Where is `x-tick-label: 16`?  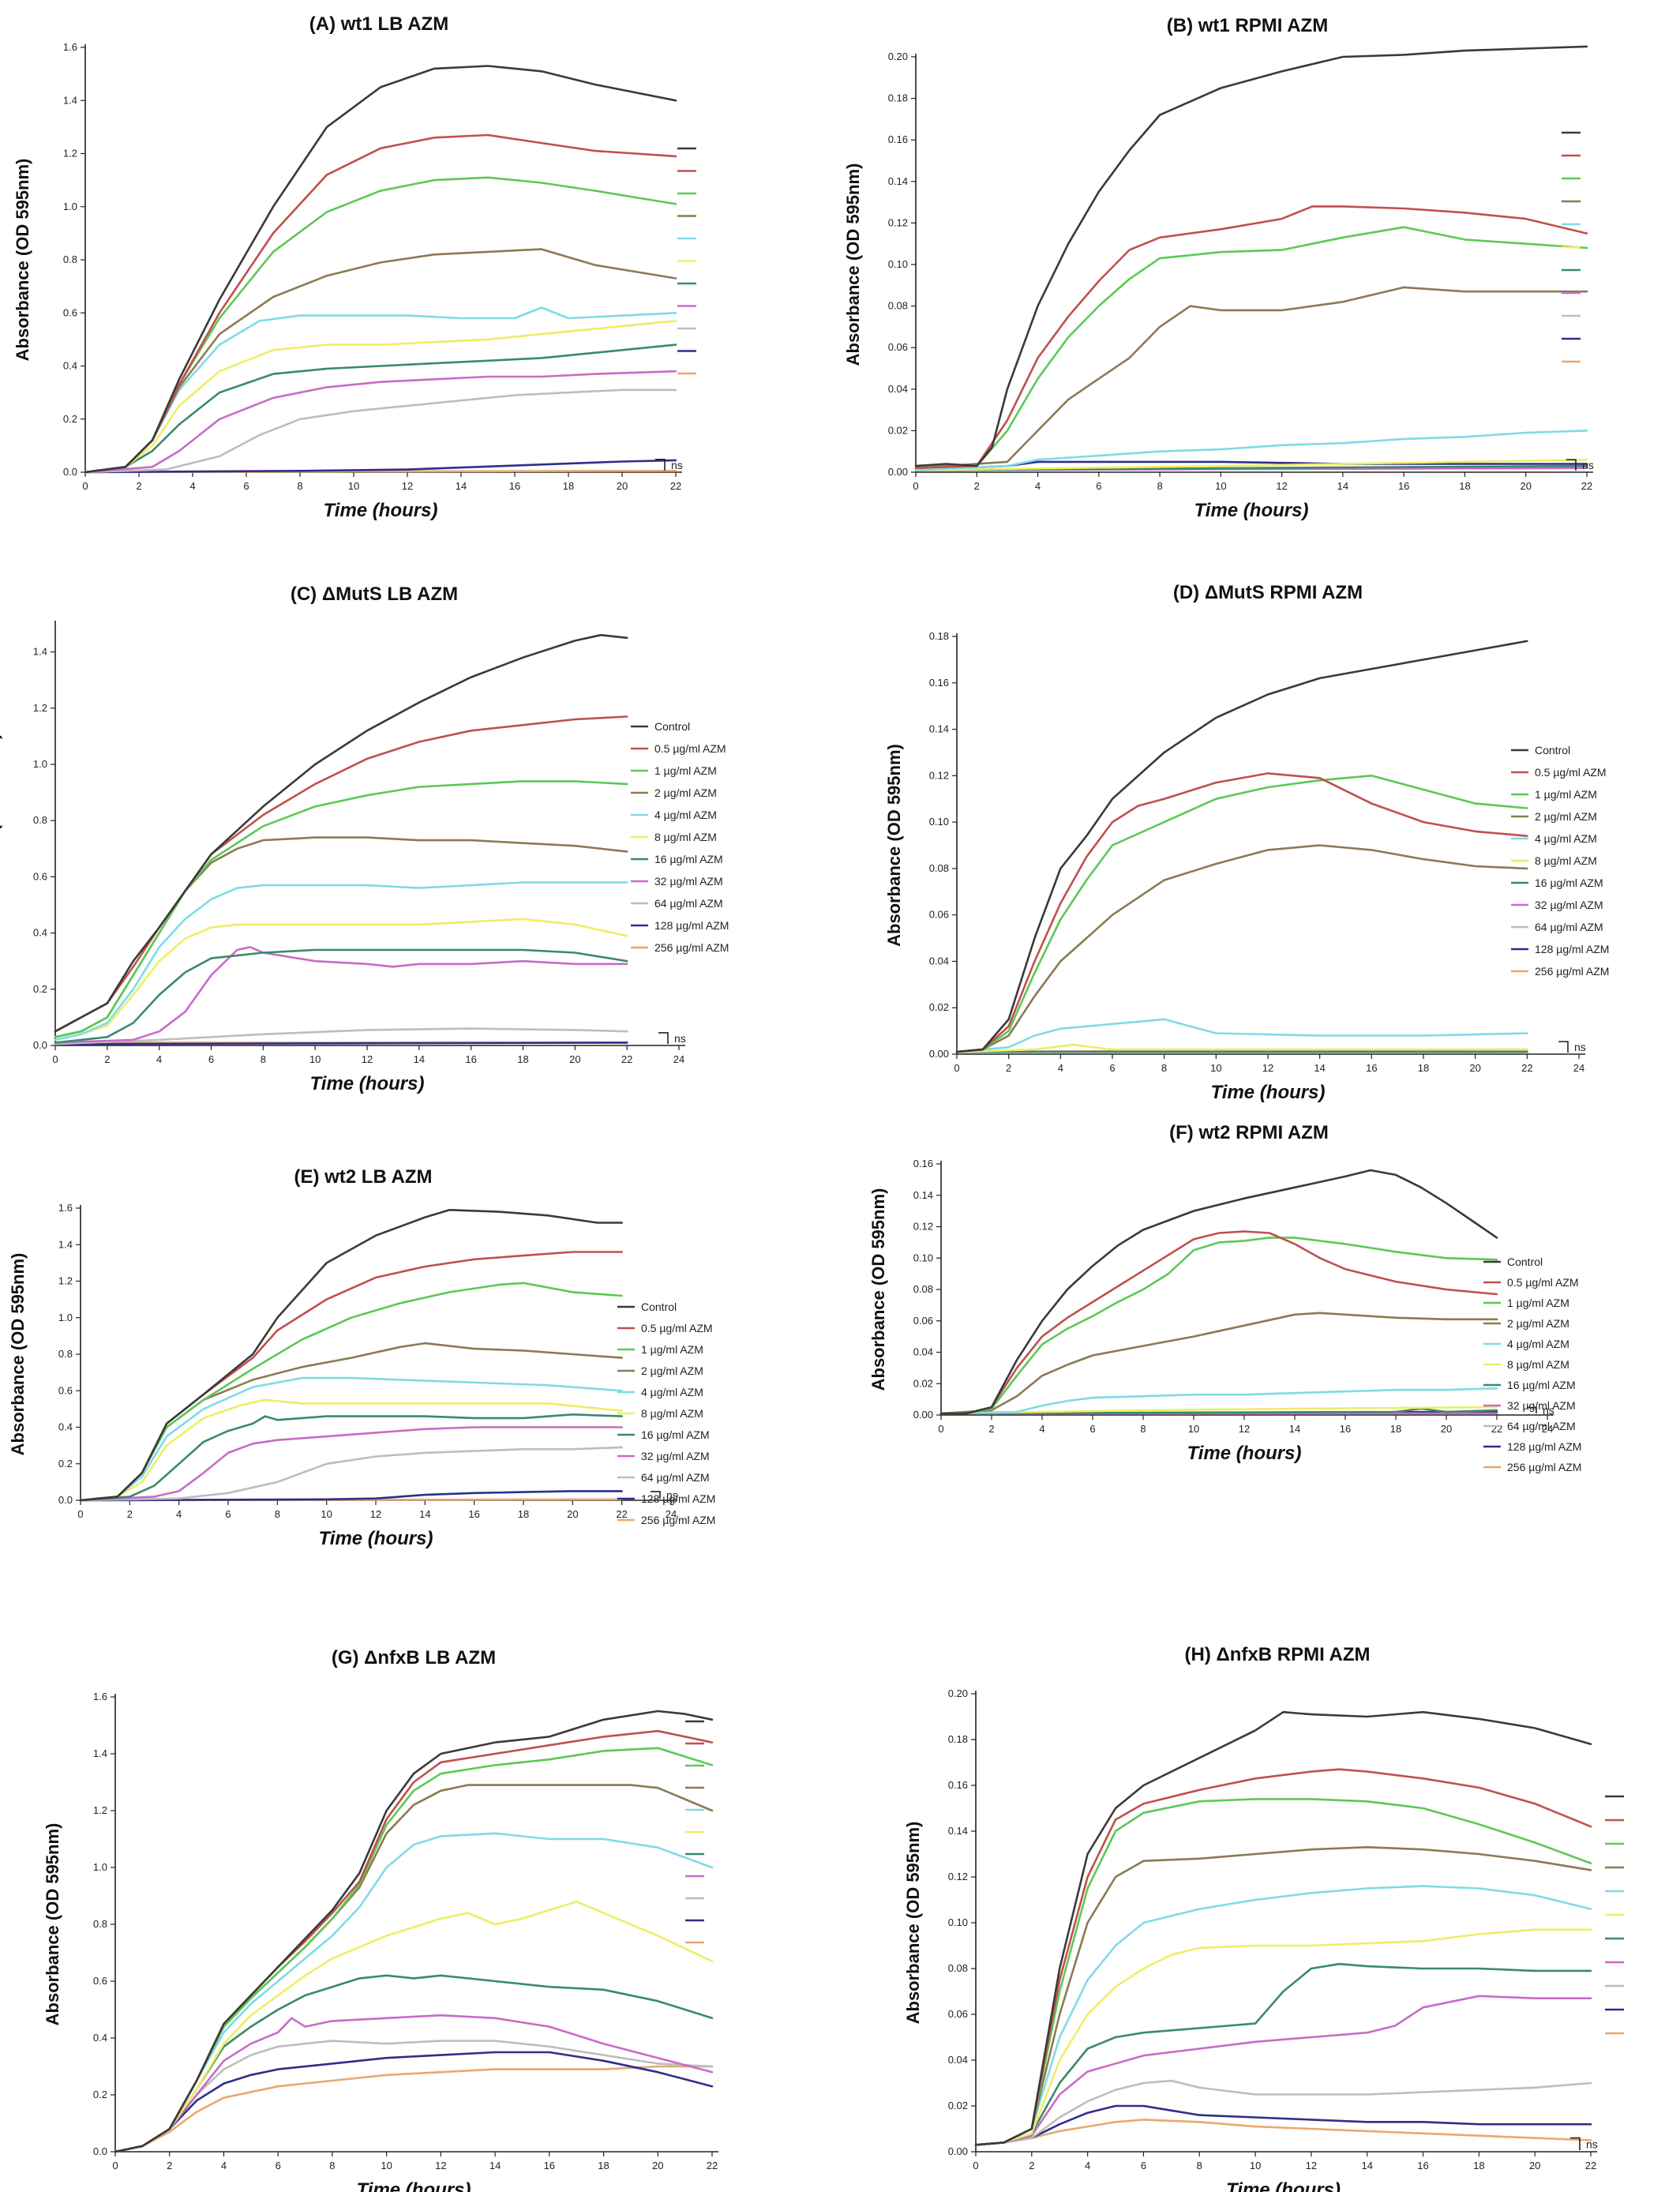 x-tick-label: 16 is located at coordinates (473, 1514).